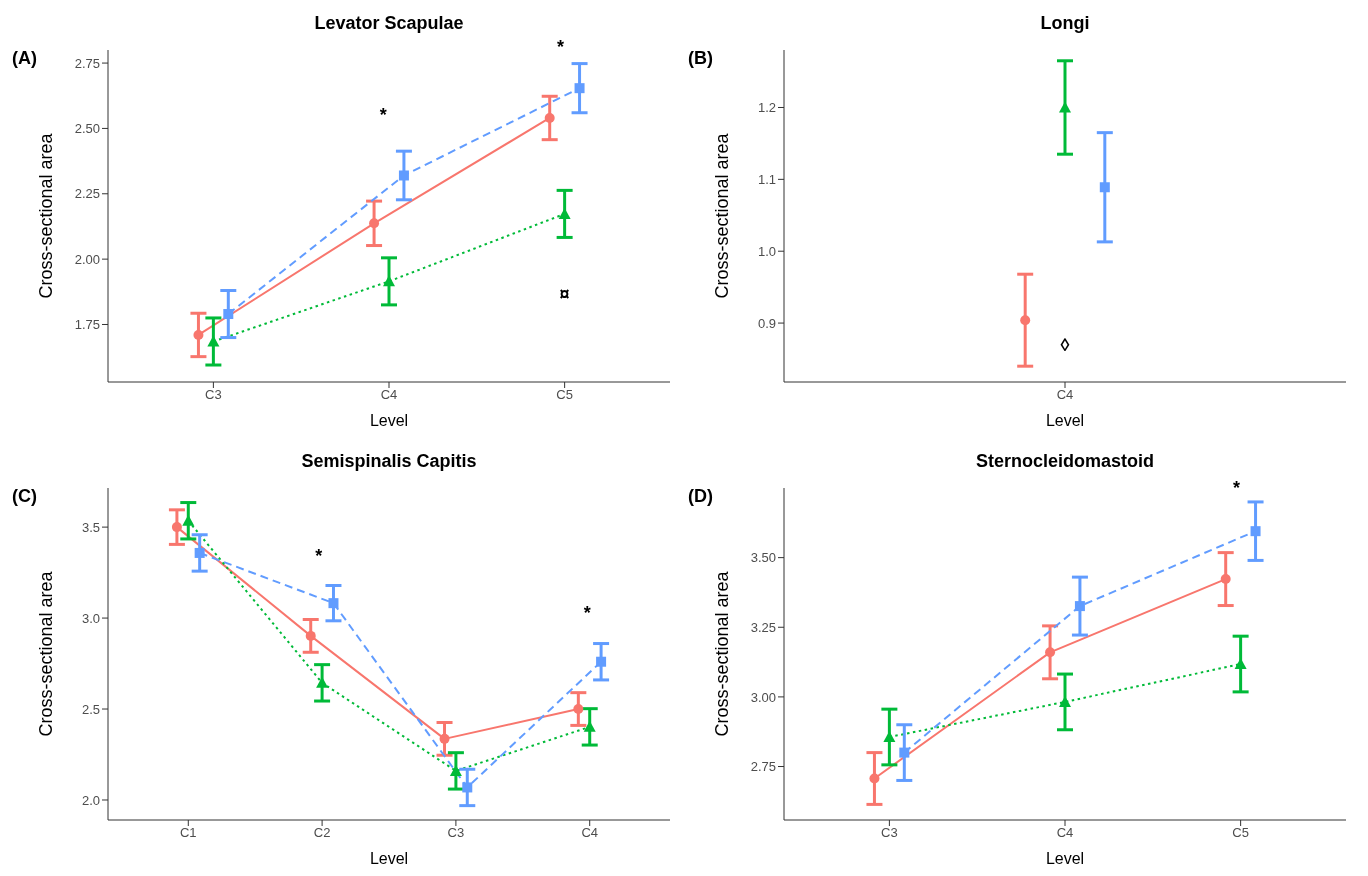 This screenshot has height=876, width=1368. What do you see at coordinates (766, 323) in the screenshot?
I see `y-tick-label: 0.9` at bounding box center [766, 323].